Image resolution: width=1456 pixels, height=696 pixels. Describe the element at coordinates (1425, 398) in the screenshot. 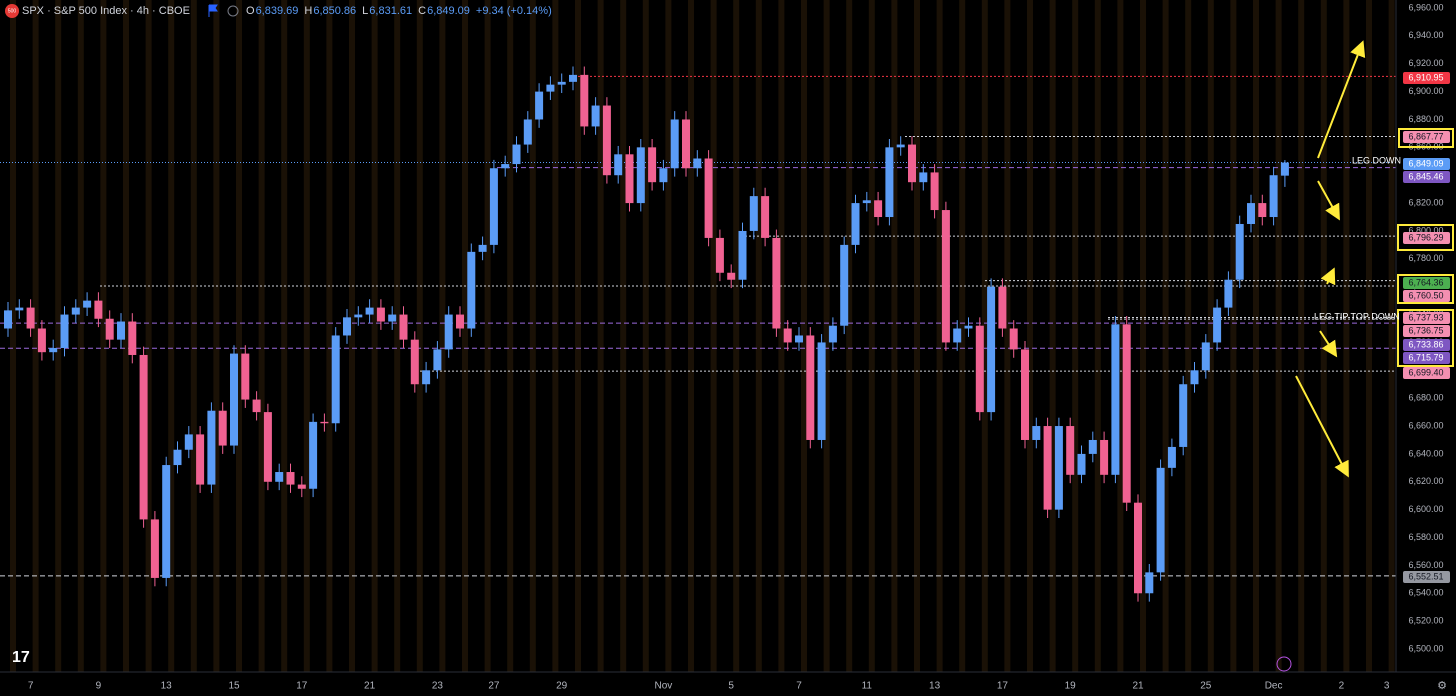

I see `y-tick-label: 6,680.00` at that location.